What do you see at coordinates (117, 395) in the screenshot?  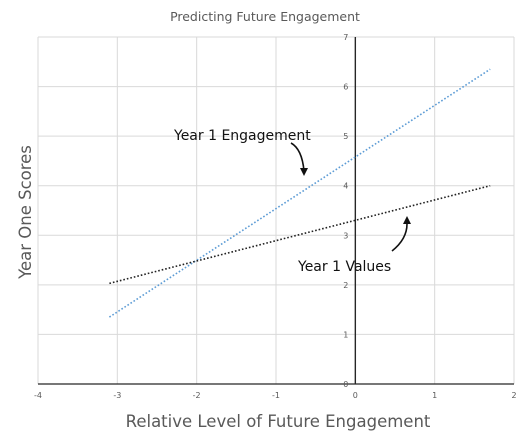 I see `x-tick-label: -3` at bounding box center [117, 395].